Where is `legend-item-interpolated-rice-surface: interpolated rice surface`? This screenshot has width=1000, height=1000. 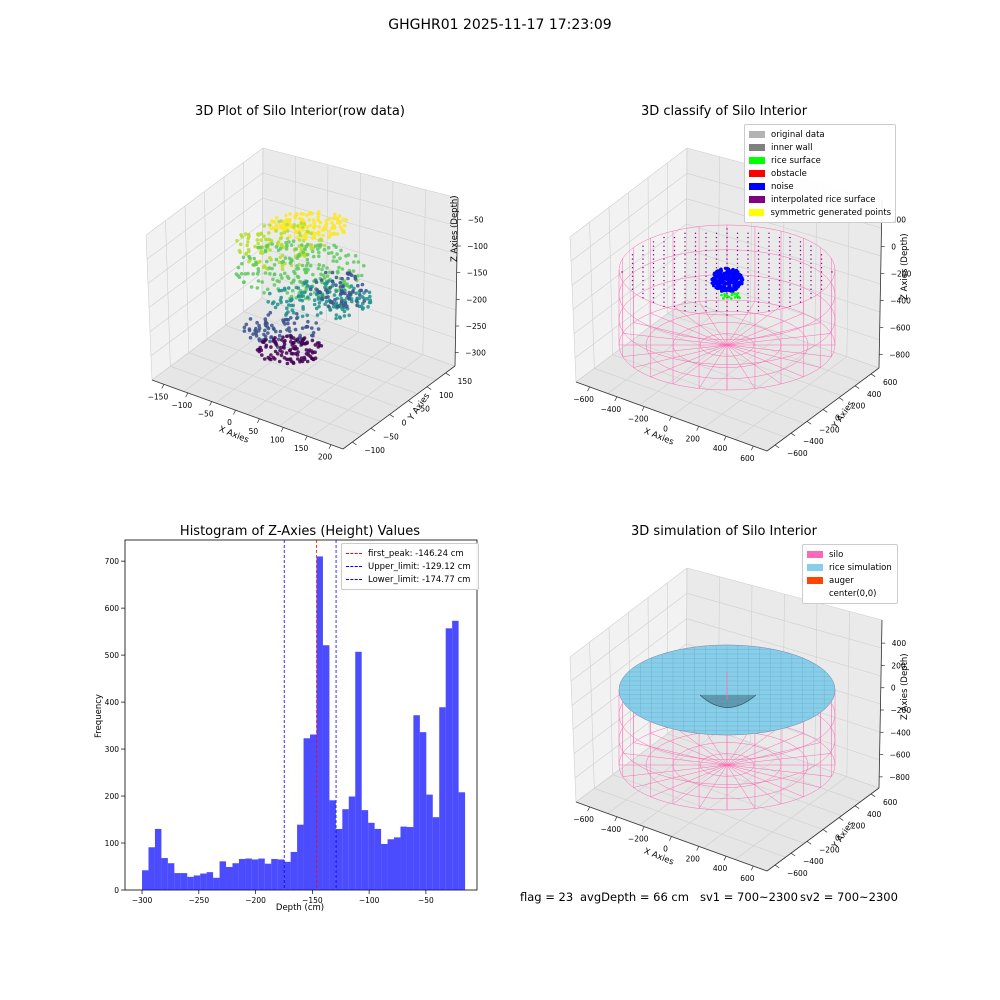
legend-item-interpolated-rice-surface: interpolated rice surface is located at coordinates (820, 199).